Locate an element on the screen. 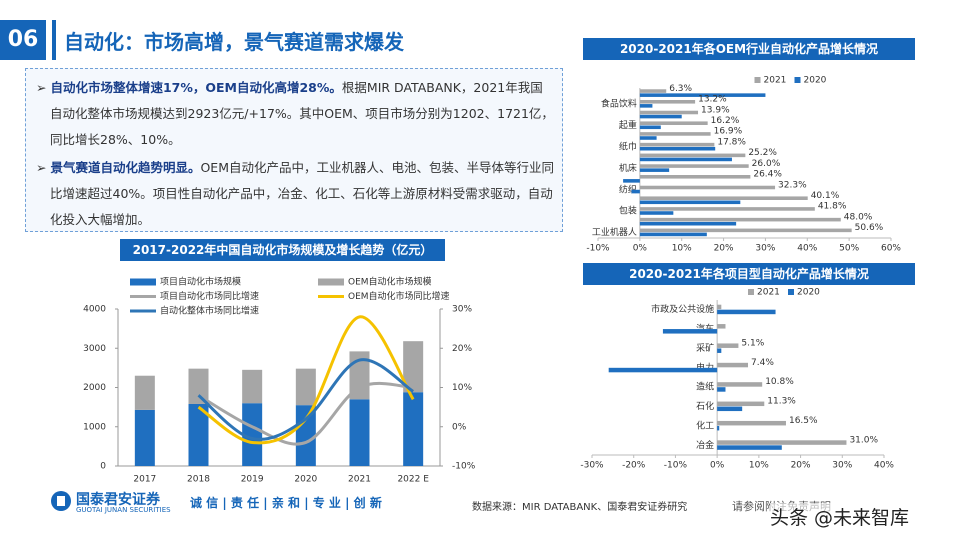 The height and width of the screenshot is (540, 960). x-tick-label: -20% is located at coordinates (634, 466).